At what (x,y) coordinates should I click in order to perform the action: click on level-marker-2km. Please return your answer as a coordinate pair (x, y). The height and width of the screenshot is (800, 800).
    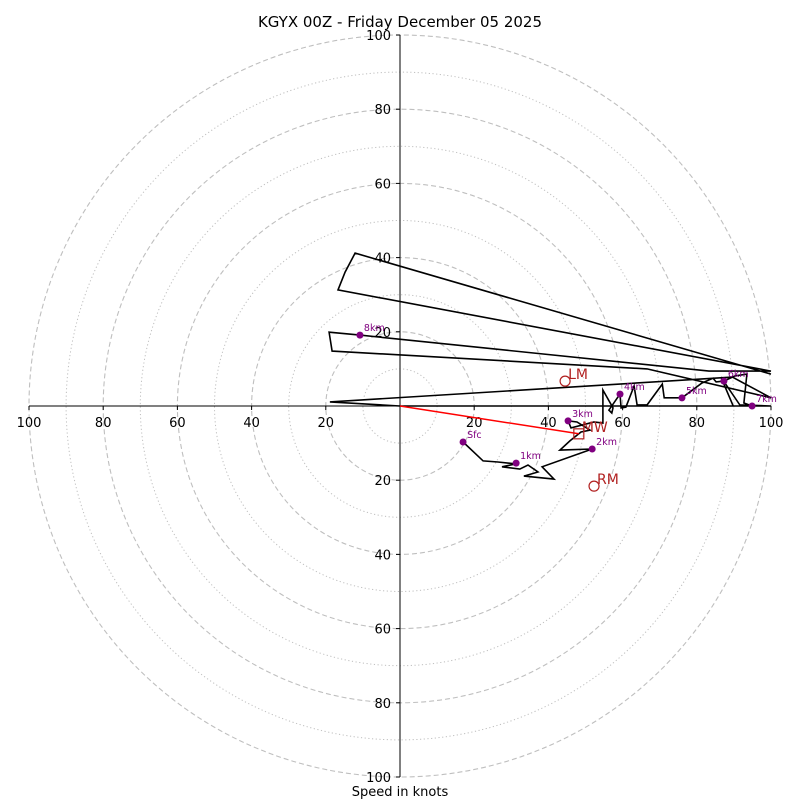
    Looking at the image, I should click on (592, 449).